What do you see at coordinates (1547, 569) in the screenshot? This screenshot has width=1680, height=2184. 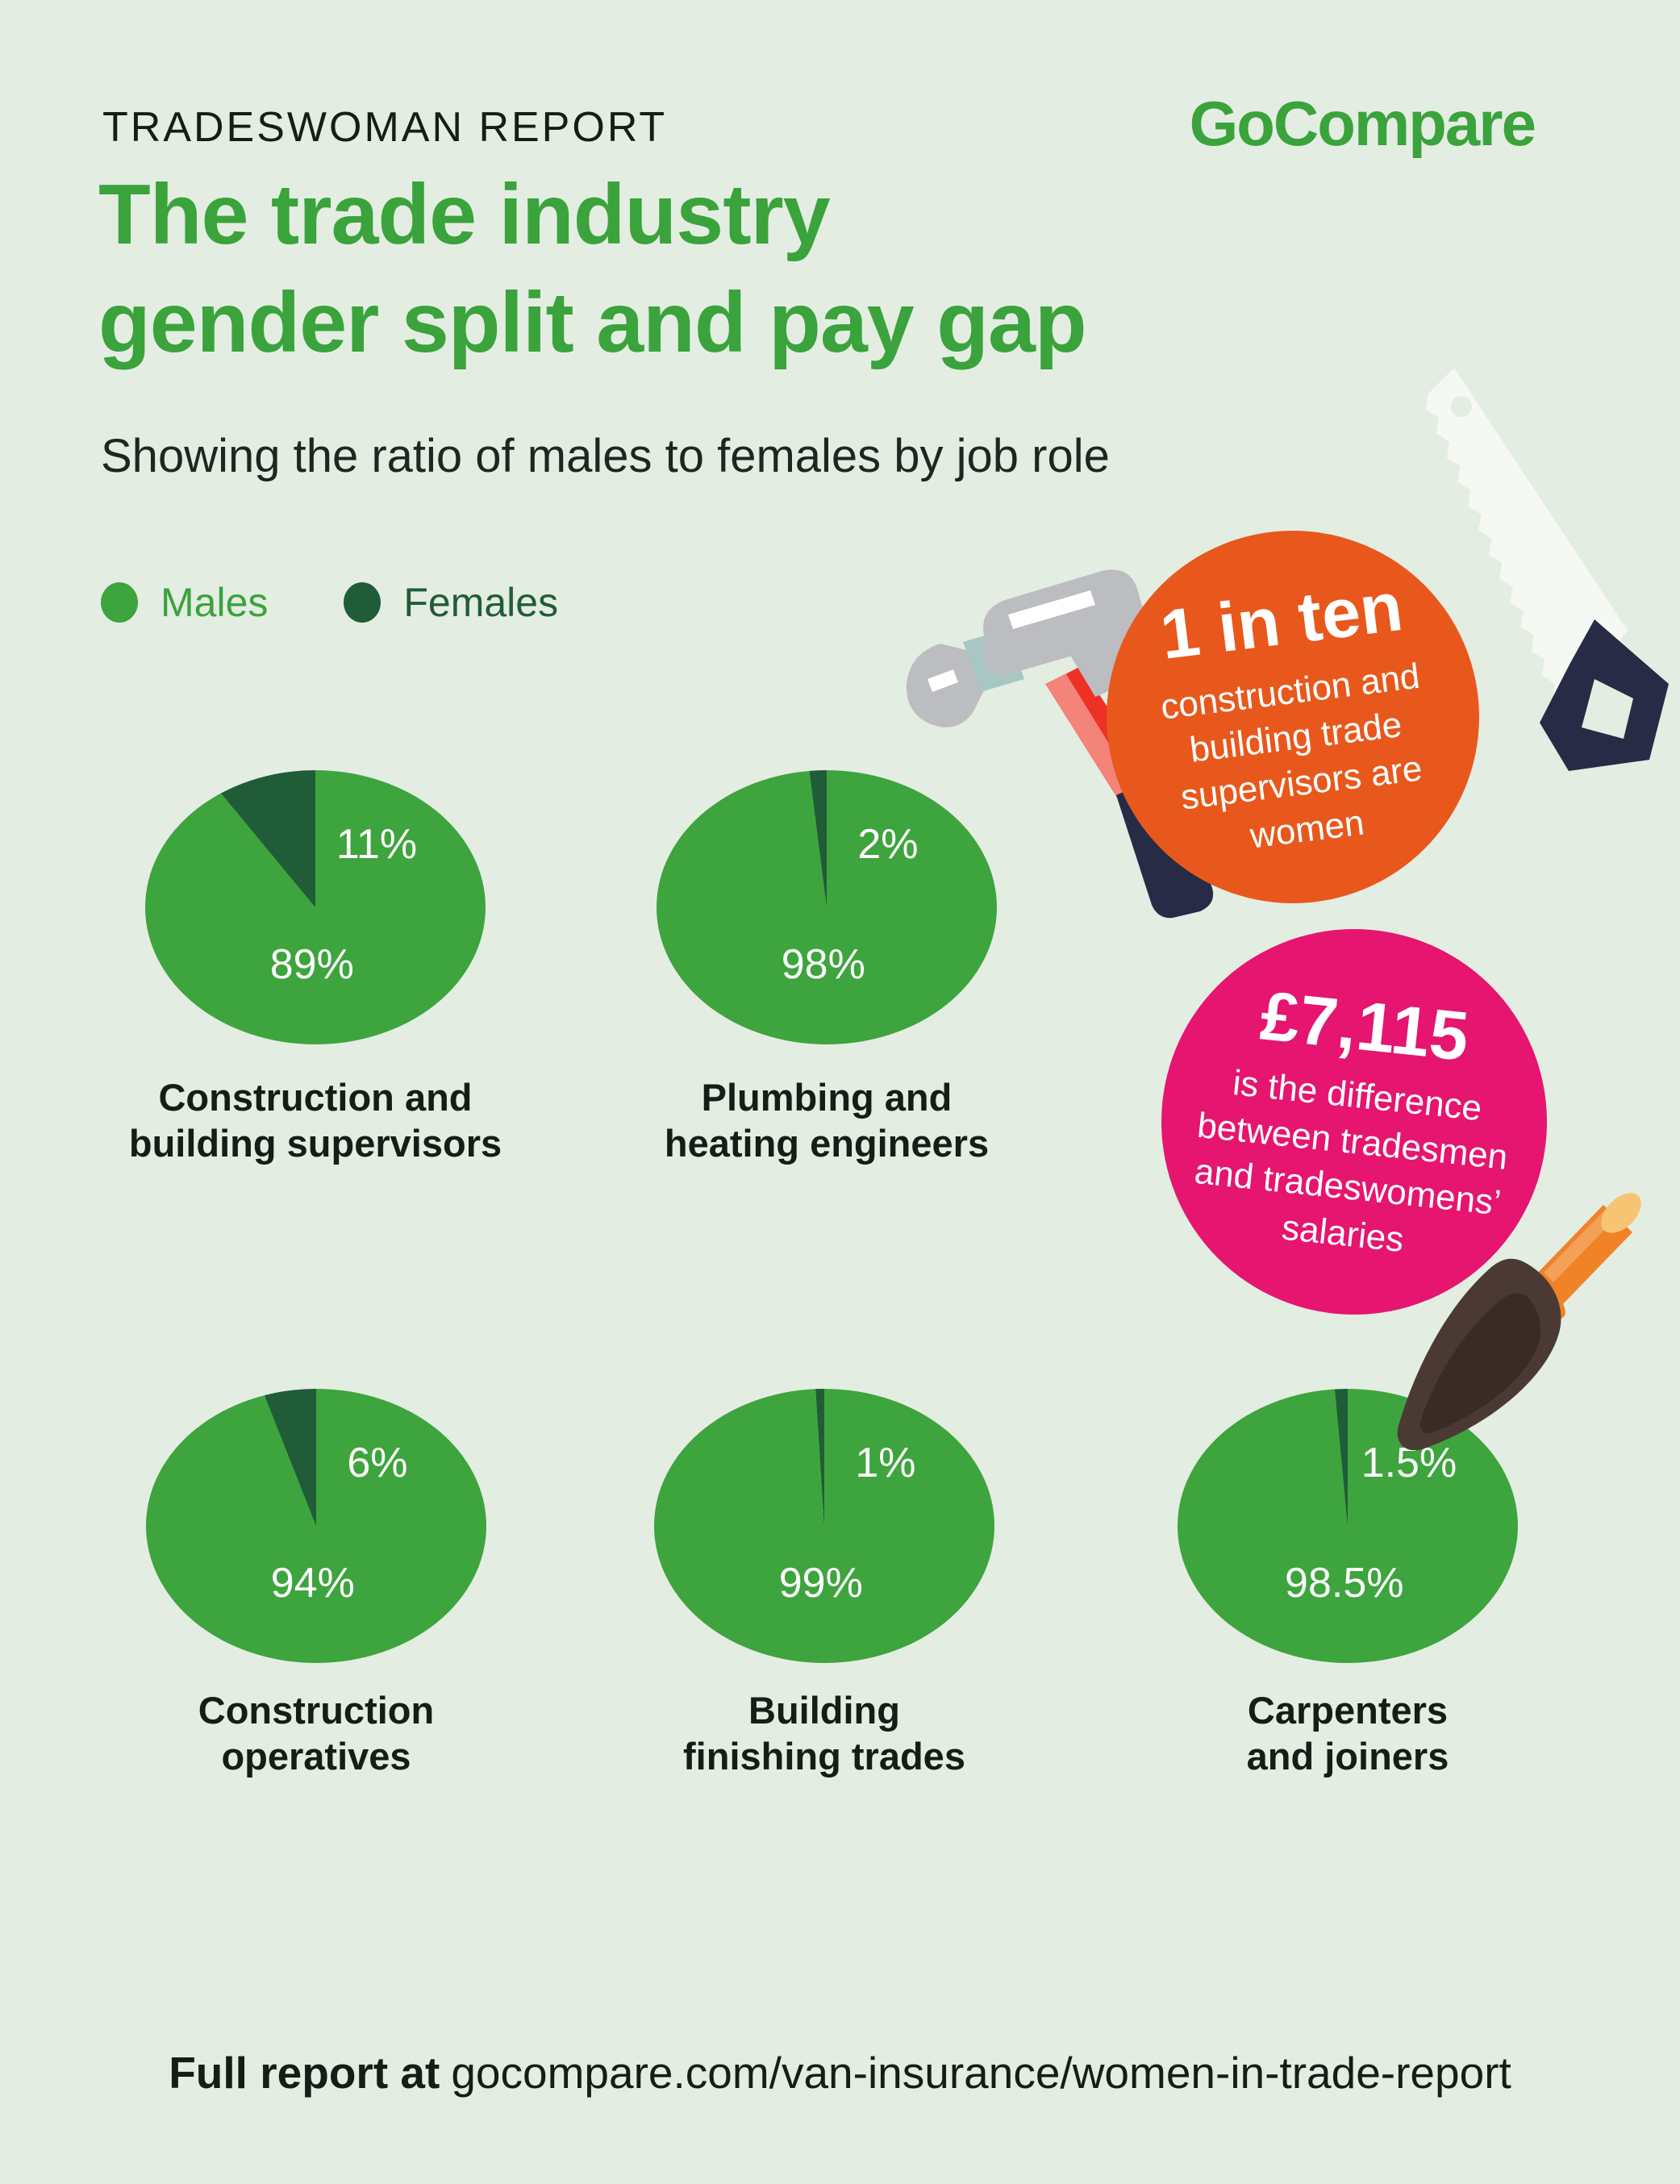 I see `saw-icon` at bounding box center [1547, 569].